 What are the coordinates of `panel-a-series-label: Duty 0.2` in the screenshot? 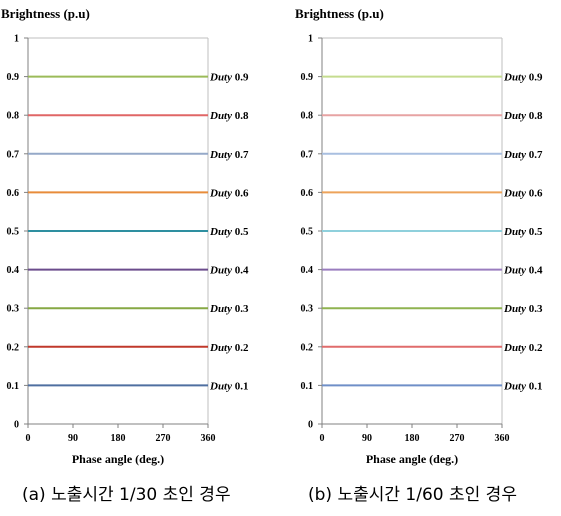 It's located at (229, 348).